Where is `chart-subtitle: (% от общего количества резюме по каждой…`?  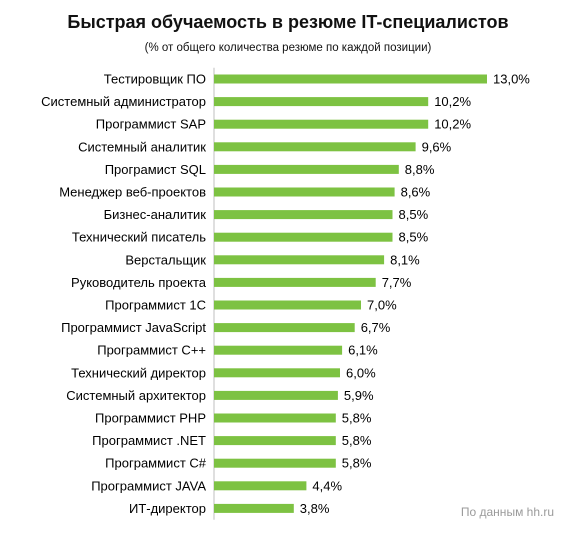 chart-subtitle: (% от общего количества резюме по каждой… is located at coordinates (288, 48).